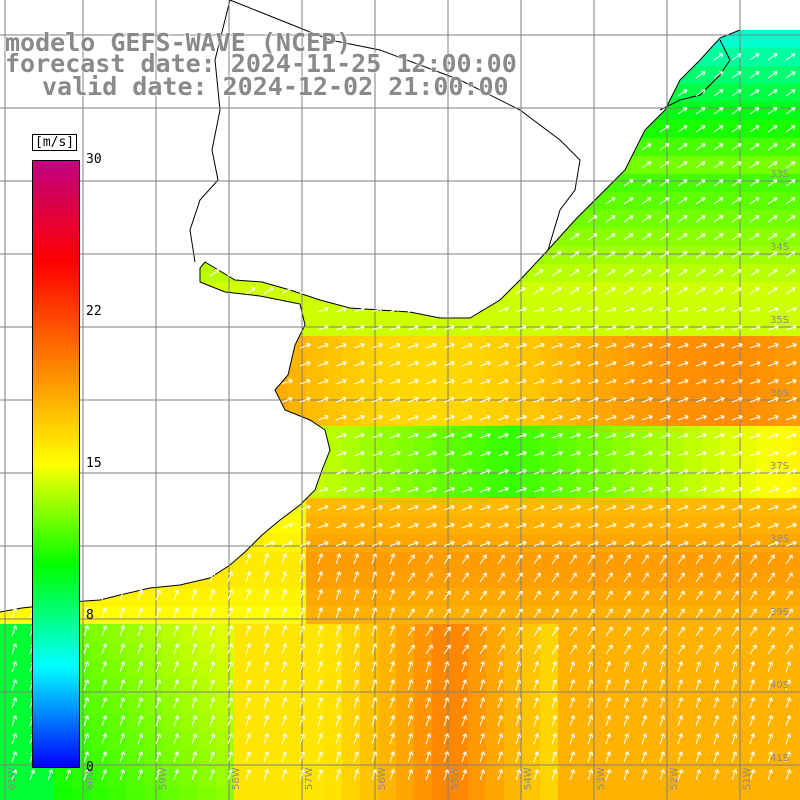 The height and width of the screenshot is (800, 800). What do you see at coordinates (779, 320) in the screenshot?
I see `lat-label: 35S` at bounding box center [779, 320].